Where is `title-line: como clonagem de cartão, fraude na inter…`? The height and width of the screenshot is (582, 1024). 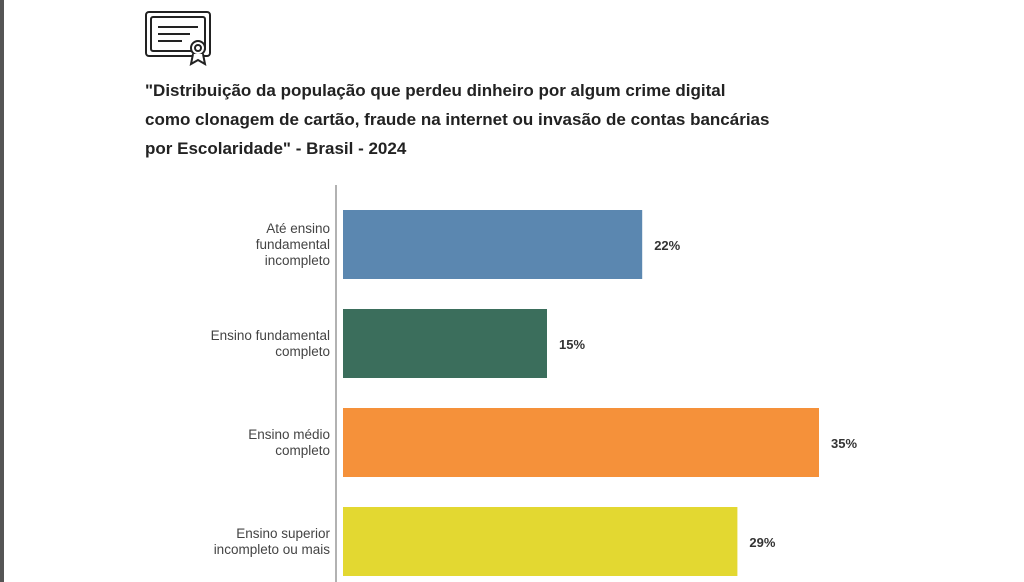
title-line: como clonagem de cartão, fraude na inter… is located at coordinates (457, 119).